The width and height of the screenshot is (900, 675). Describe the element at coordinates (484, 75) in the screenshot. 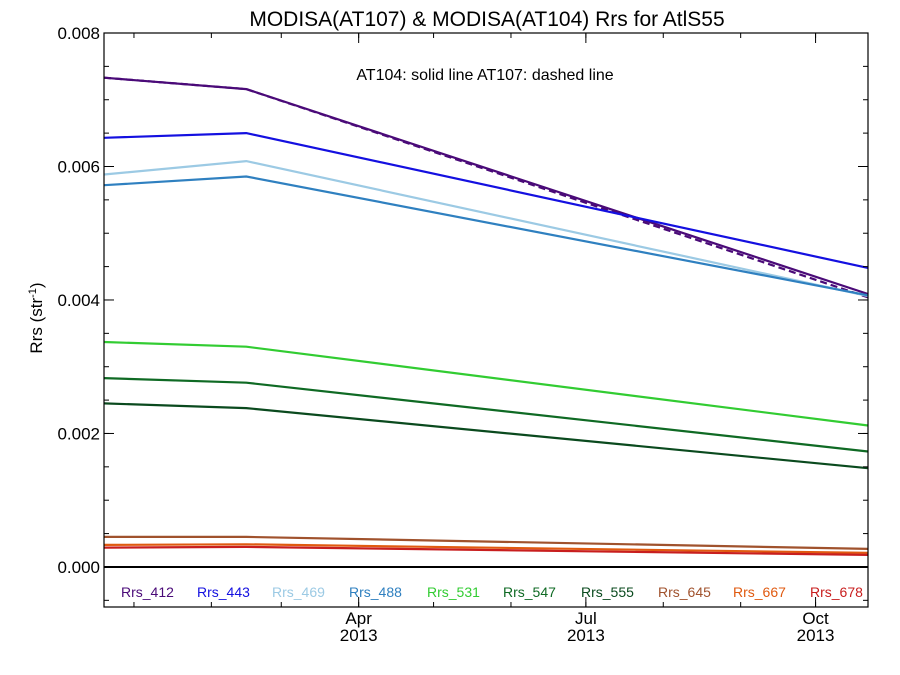

I see `line-style-annotation: AT104: solid line AT107: dashed line` at that location.